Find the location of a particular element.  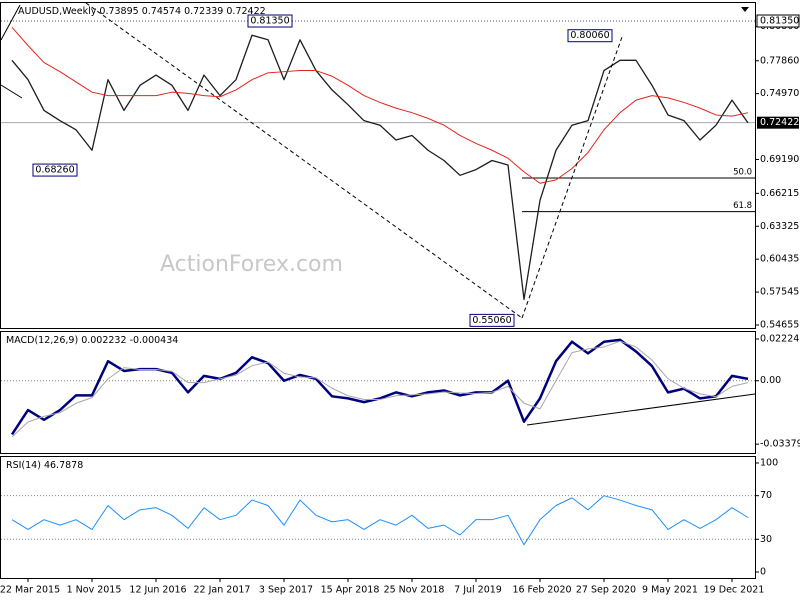

panel-header: RSI(14) 46.7878 is located at coordinates (44, 465).